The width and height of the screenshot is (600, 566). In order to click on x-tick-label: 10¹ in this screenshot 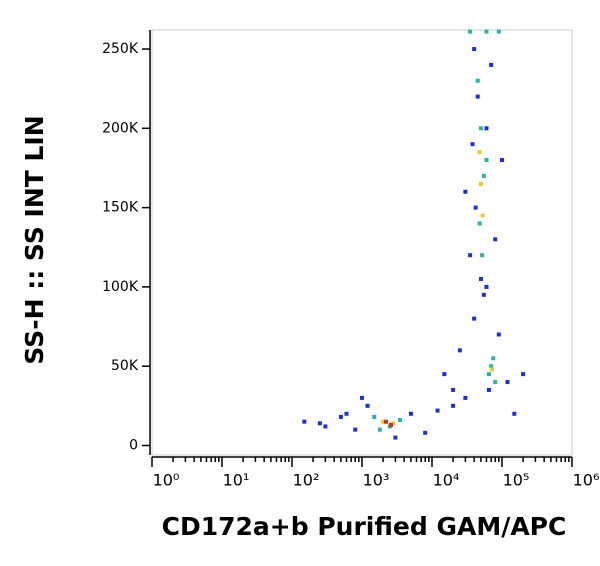, I will do `click(236, 480)`.